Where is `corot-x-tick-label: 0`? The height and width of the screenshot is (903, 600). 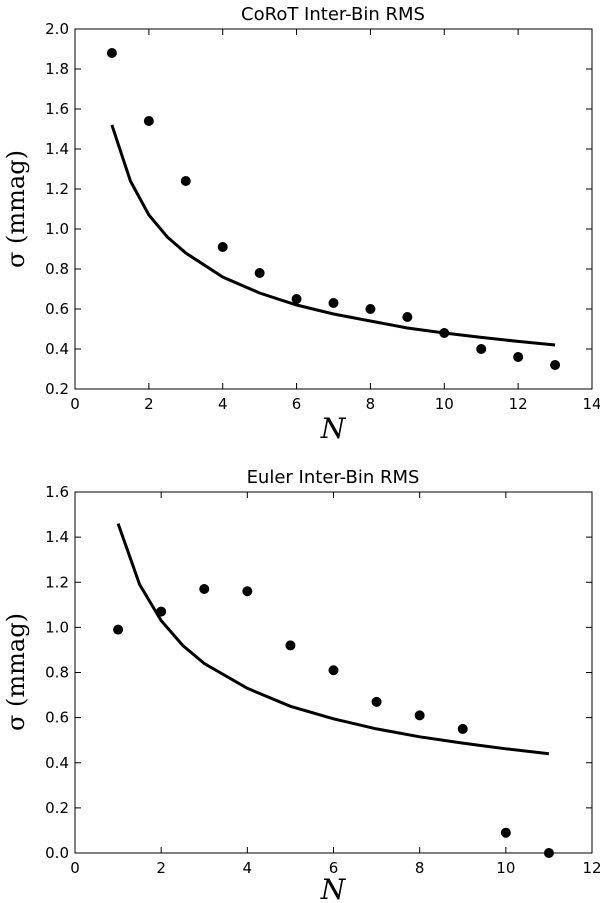 corot-x-tick-label: 0 is located at coordinates (75, 404).